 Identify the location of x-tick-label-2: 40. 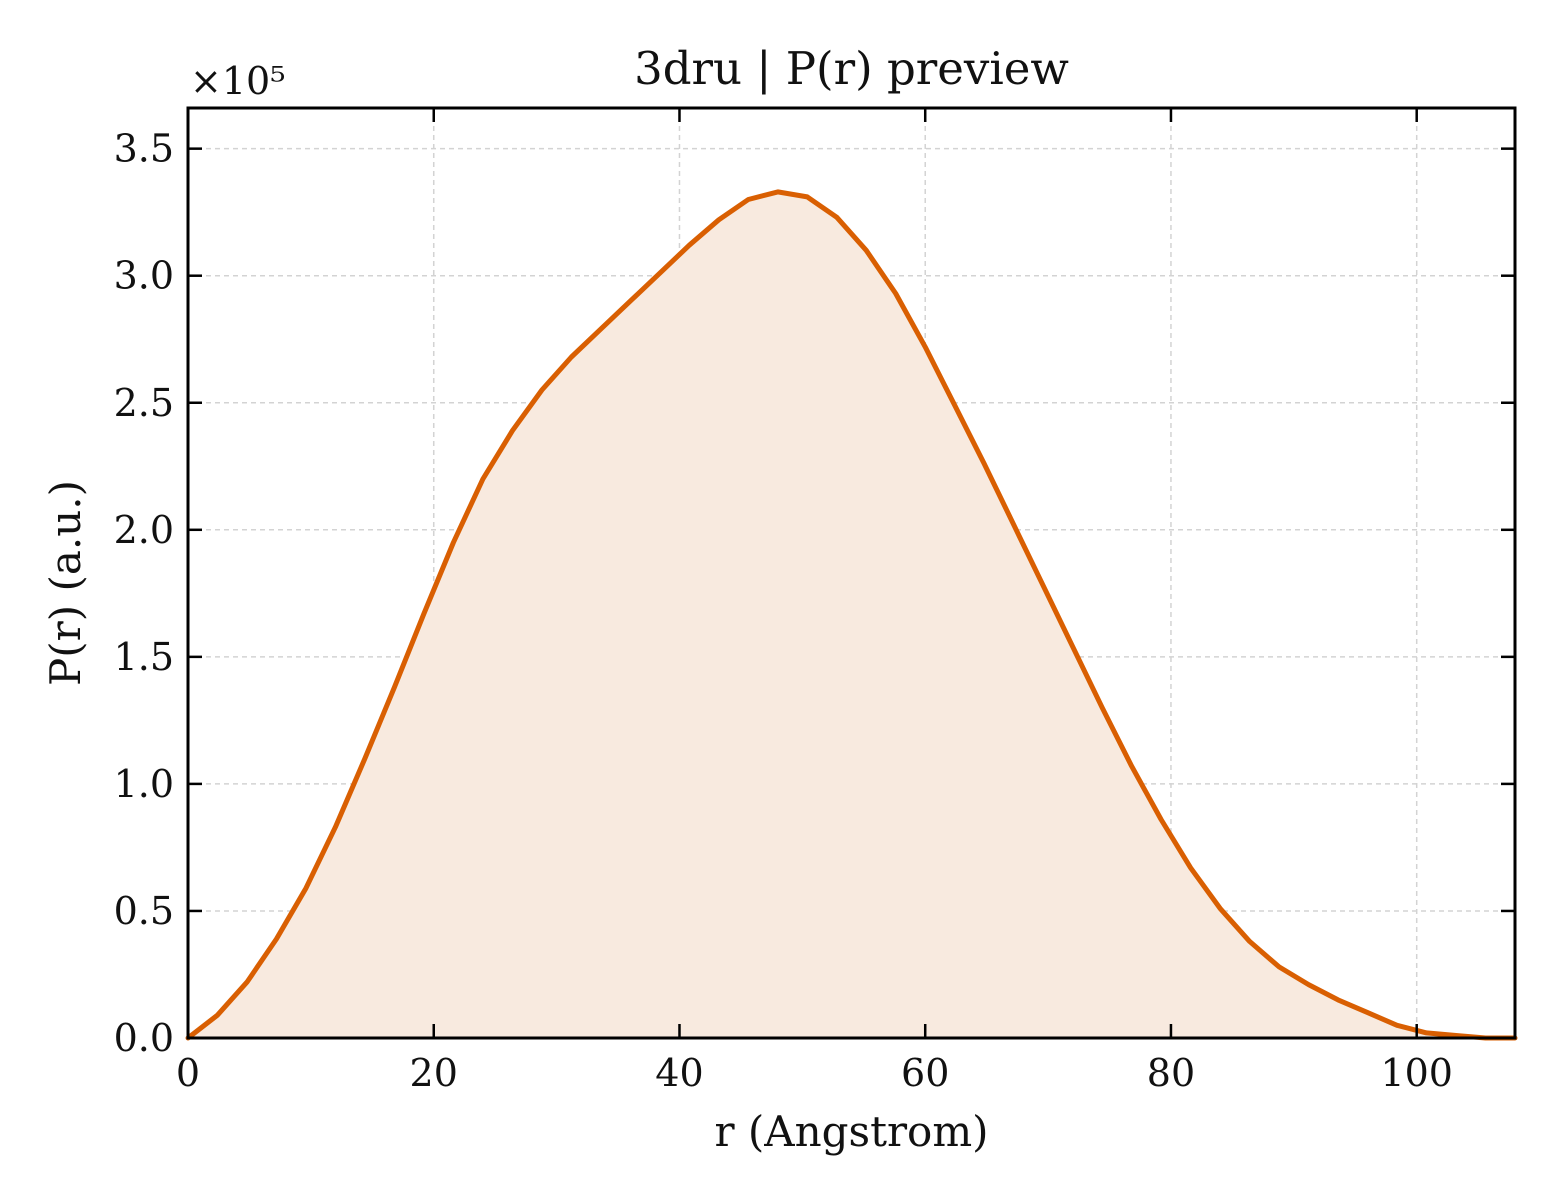
(679, 1073).